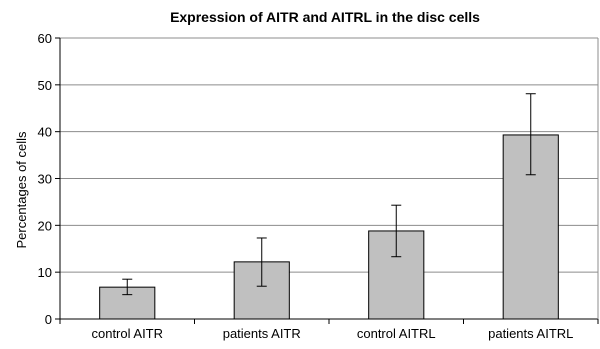 This screenshot has height=349, width=600. I want to click on x-tick-label: patients AITR, so click(262, 333).